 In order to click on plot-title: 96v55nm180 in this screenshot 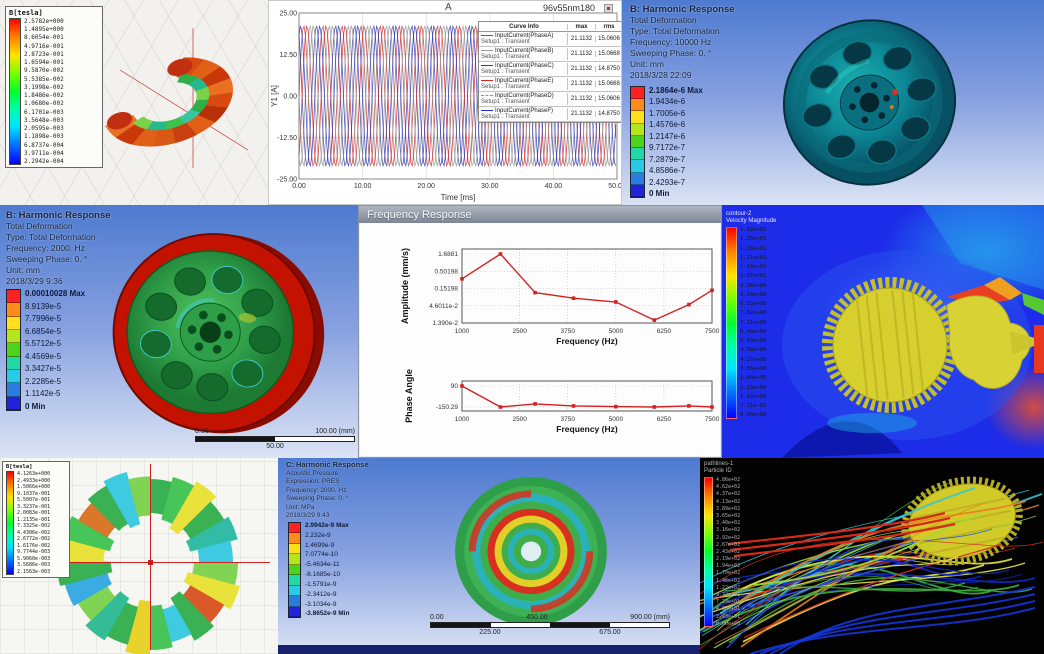, I will do `click(568, 8)`.